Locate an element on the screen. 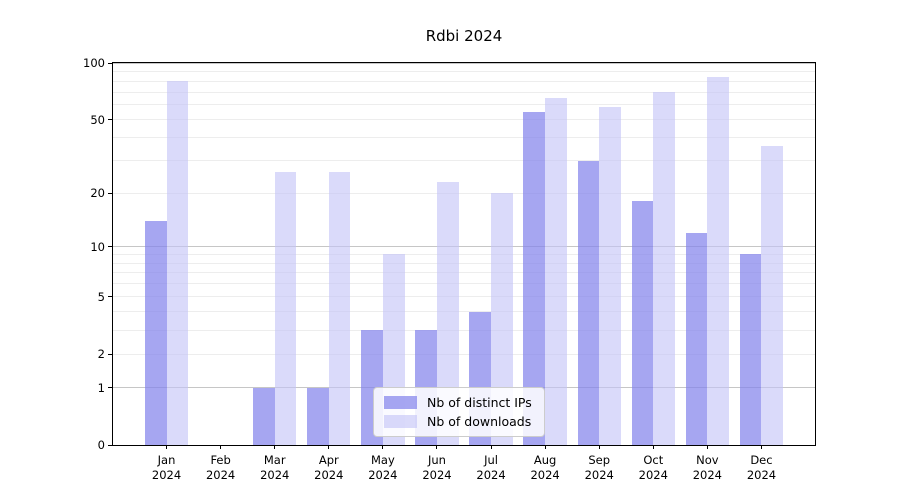 Image resolution: width=900 pixels, height=500 pixels. bar-downloads-jun is located at coordinates (447, 313).